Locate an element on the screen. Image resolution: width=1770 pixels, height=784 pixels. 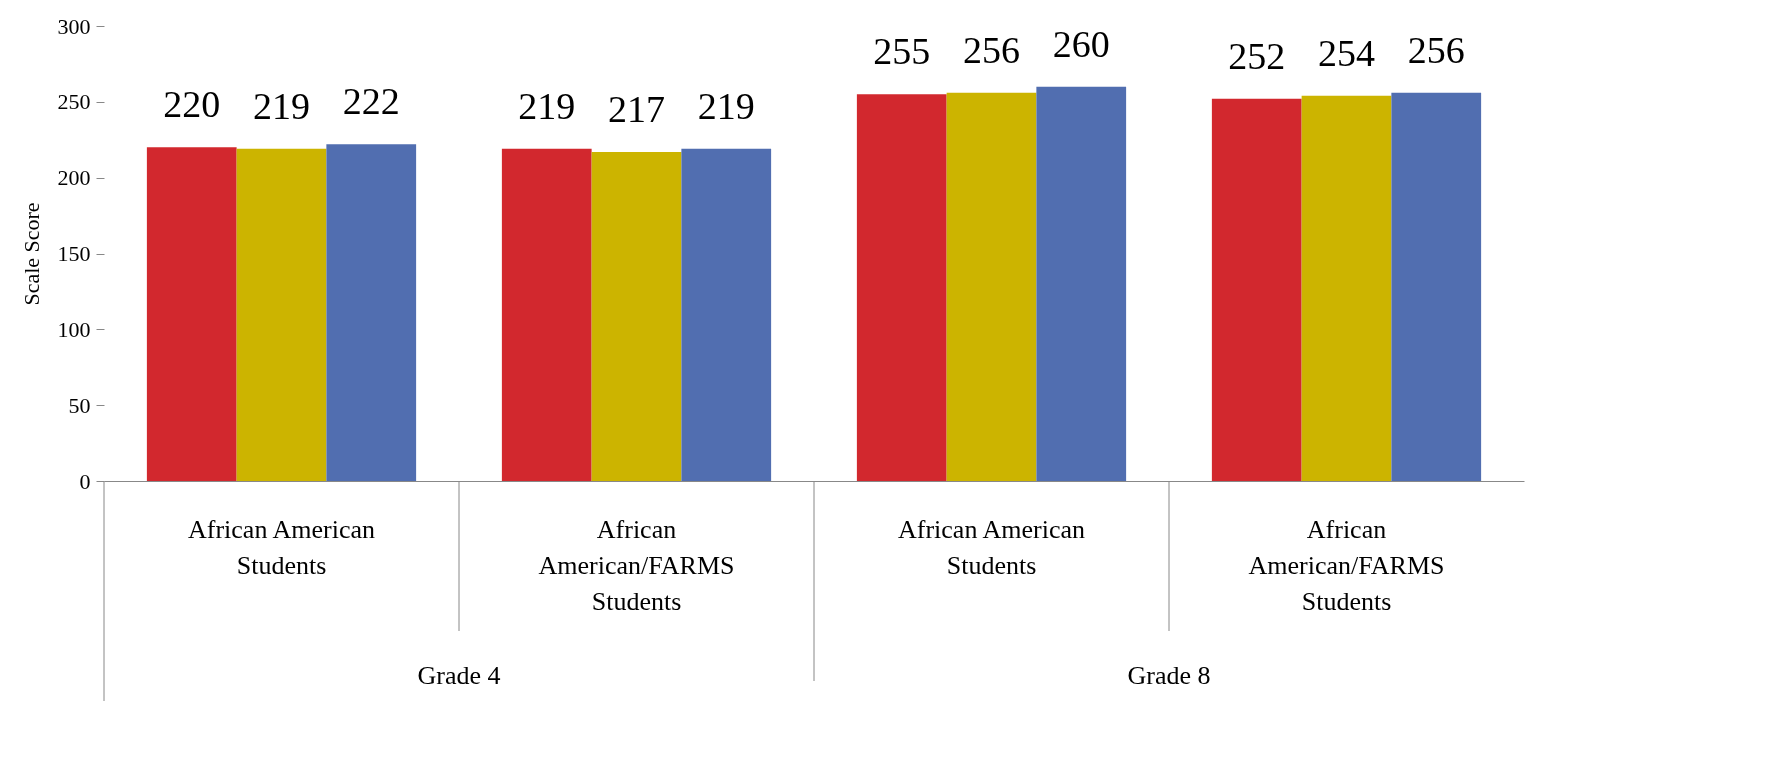
y-tick-label: 0 is located at coordinates (85, 481).